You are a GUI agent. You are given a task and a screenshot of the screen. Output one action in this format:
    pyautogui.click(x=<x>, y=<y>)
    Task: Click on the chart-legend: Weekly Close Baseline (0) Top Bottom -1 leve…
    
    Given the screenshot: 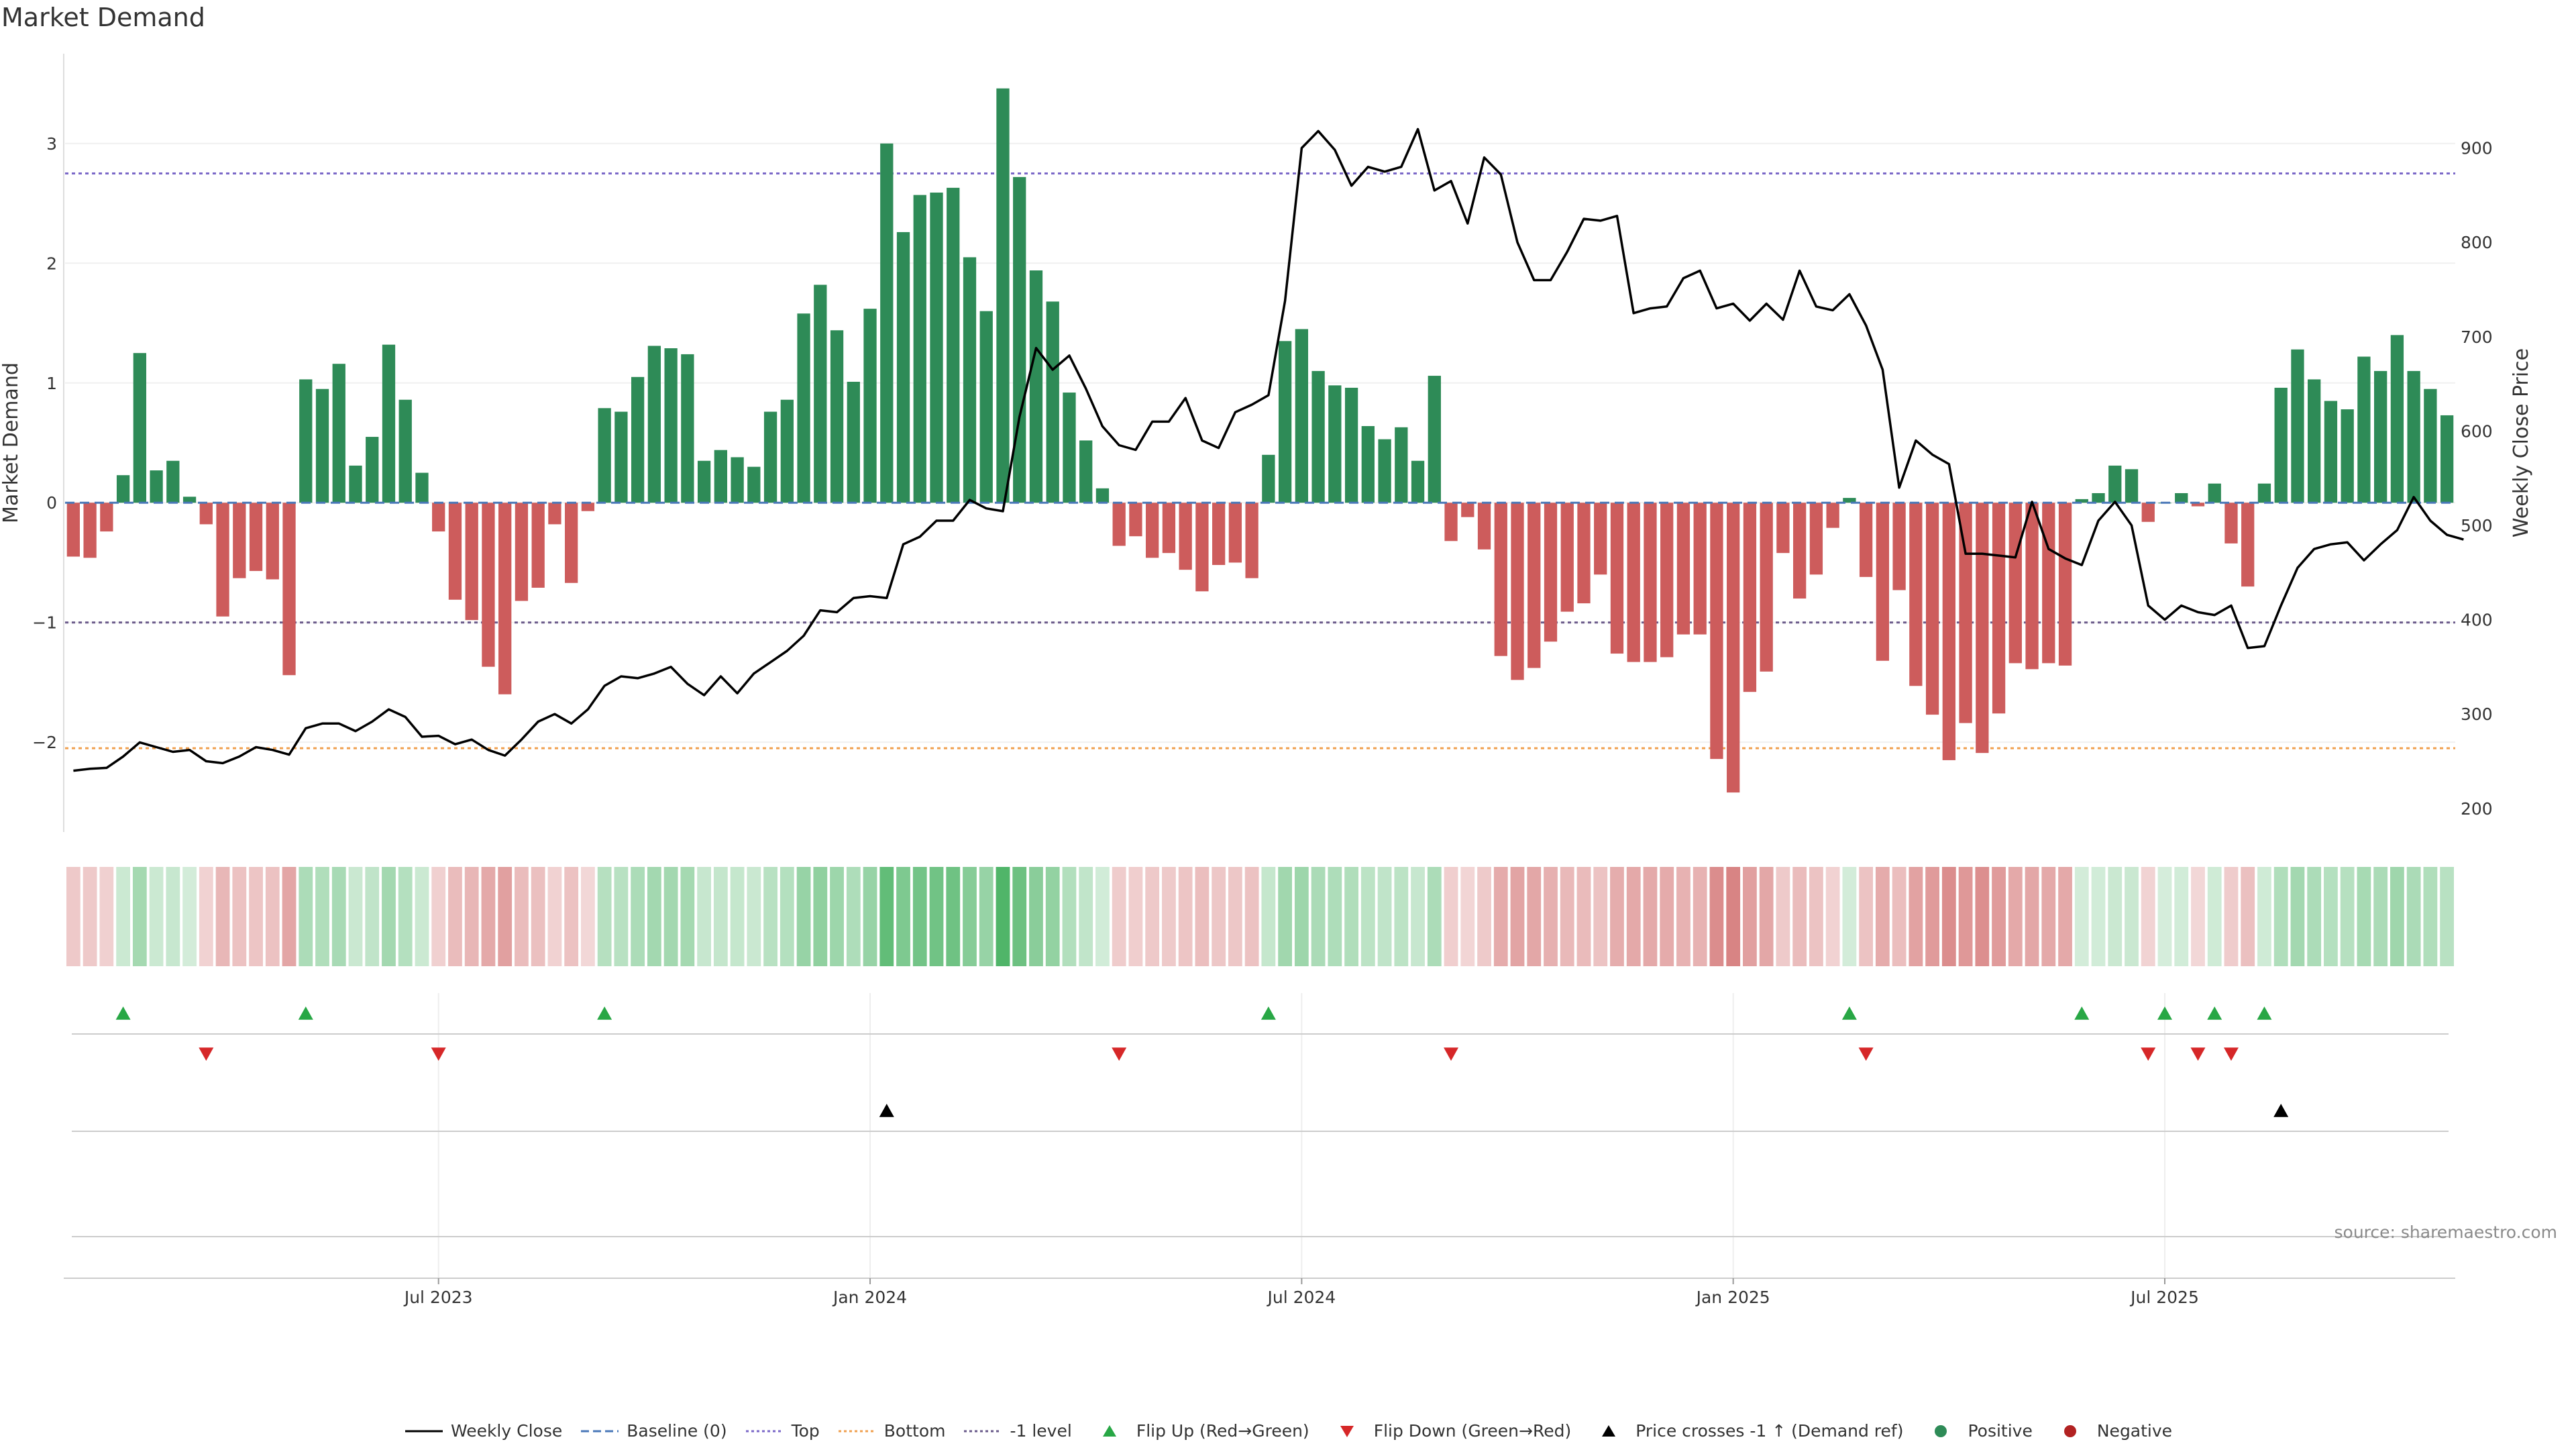 What is the action you would take?
    pyautogui.click(x=1288, y=1431)
    